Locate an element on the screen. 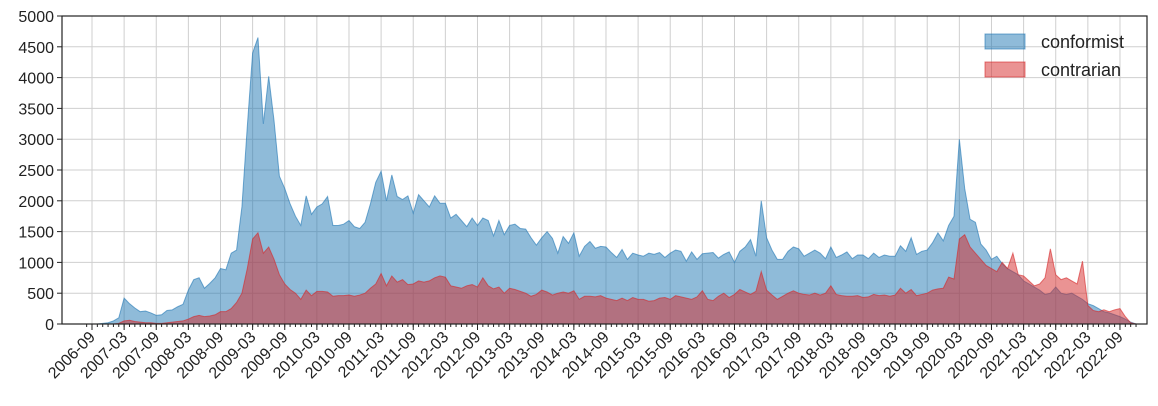 This screenshot has width=1158, height=406. y-tick-label: 0 is located at coordinates (49, 325).